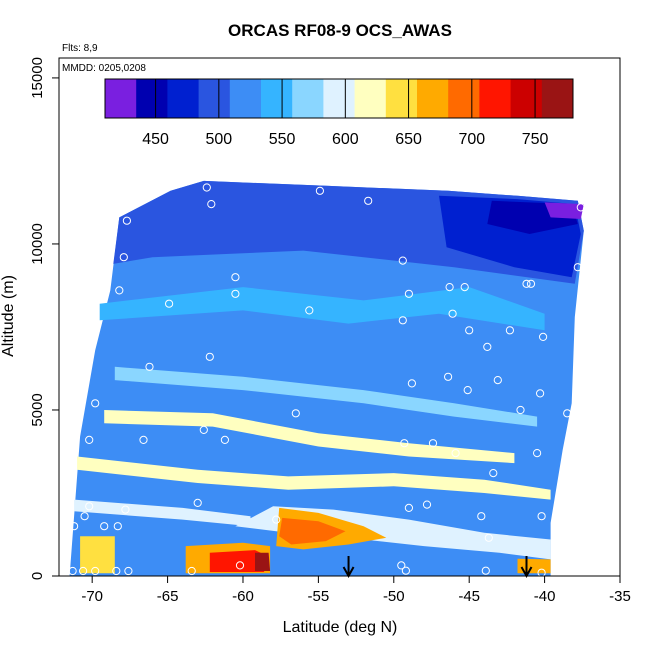 This screenshot has height=650, width=650. What do you see at coordinates (155, 139) in the screenshot?
I see `colorbar-tick-label: 450` at bounding box center [155, 139].